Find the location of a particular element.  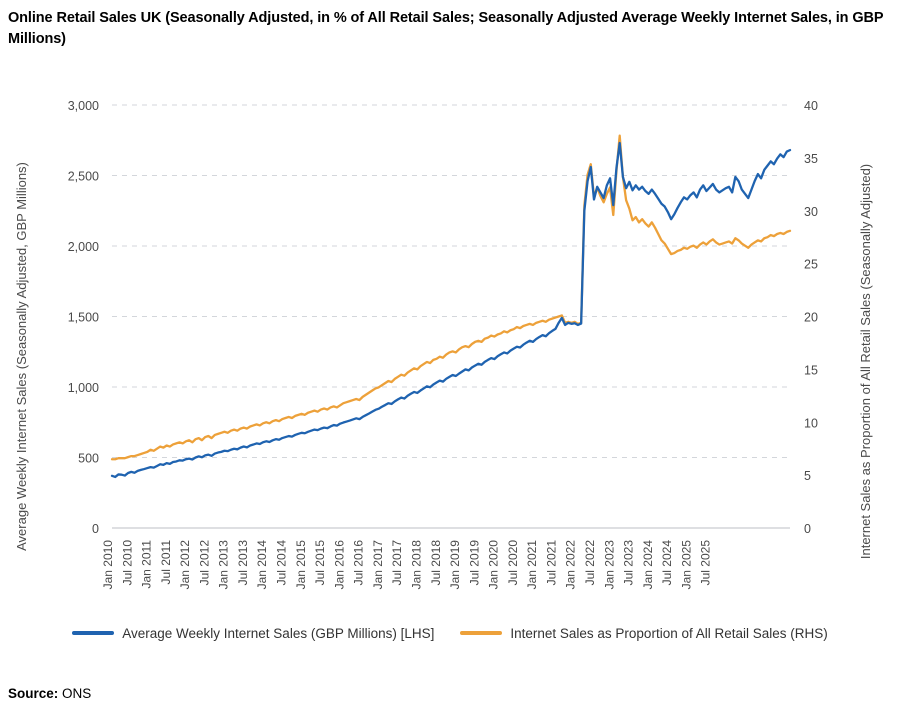

y-axis-left-tick: 500 is located at coordinates (88, 459).